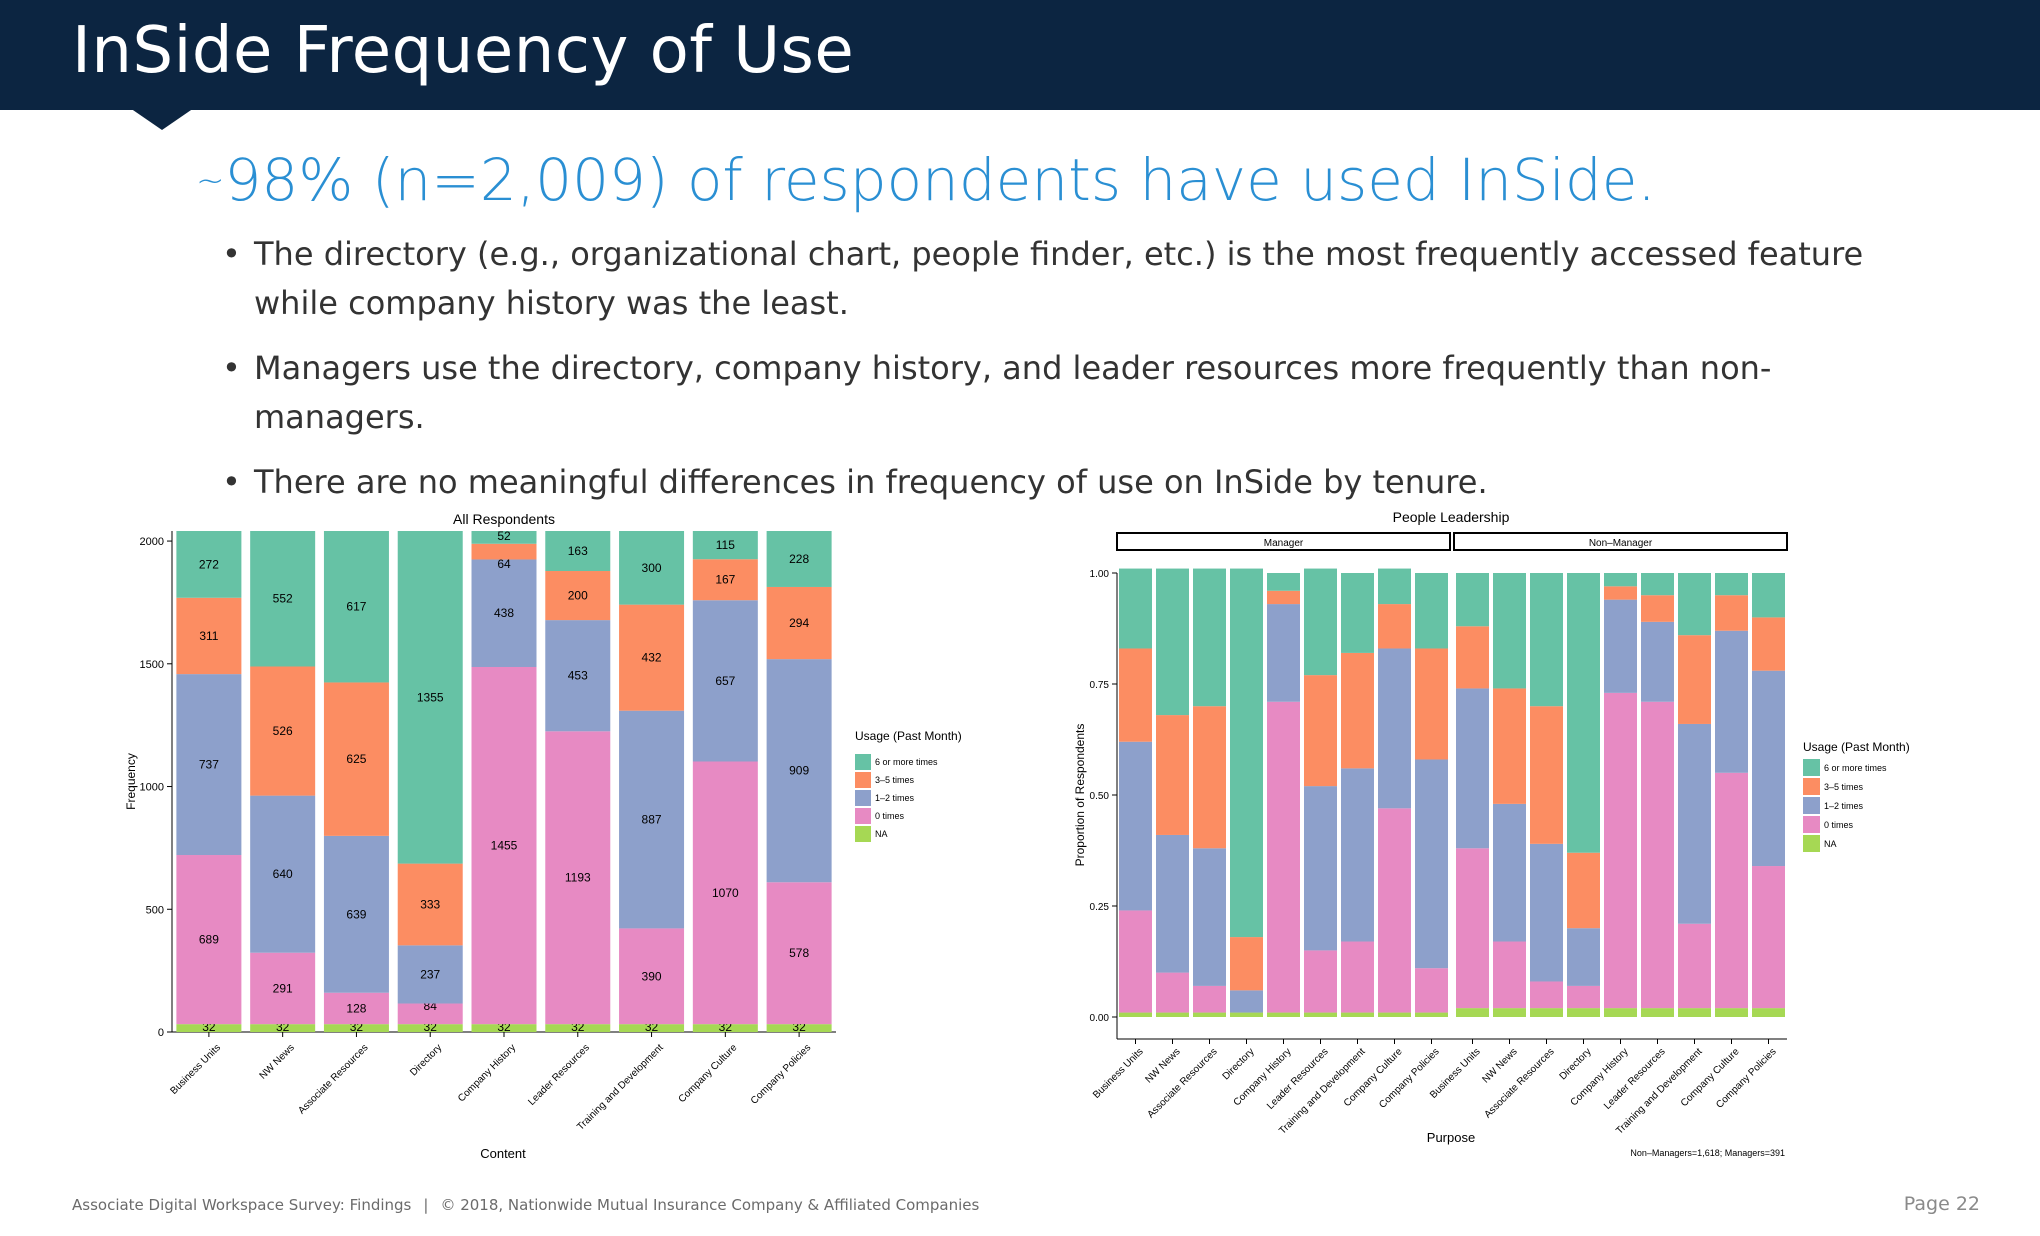 The image size is (2040, 1236). Describe the element at coordinates (578, 596) in the screenshot. I see `data-label: 200` at that location.